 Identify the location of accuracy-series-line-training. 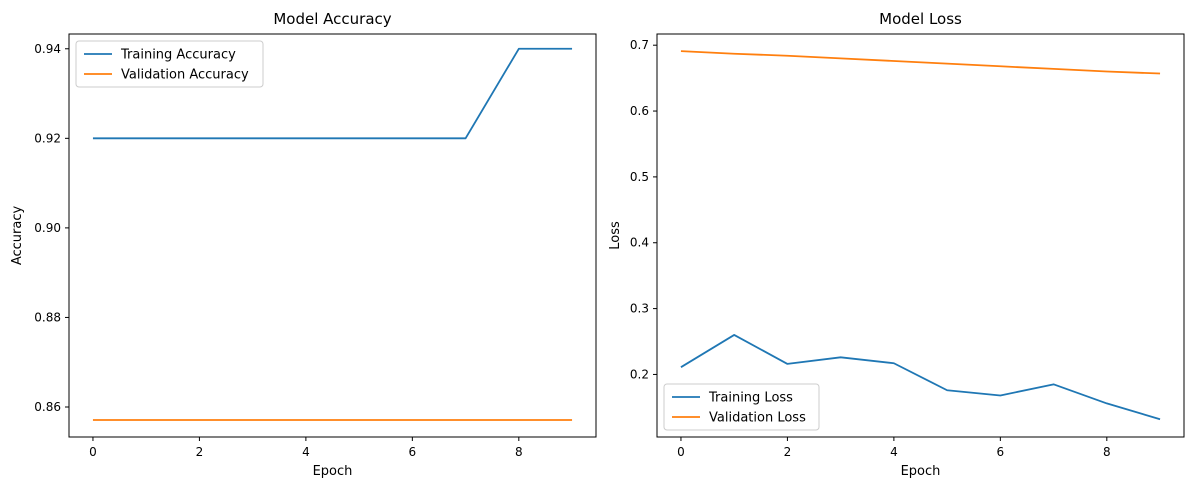
(332, 93).